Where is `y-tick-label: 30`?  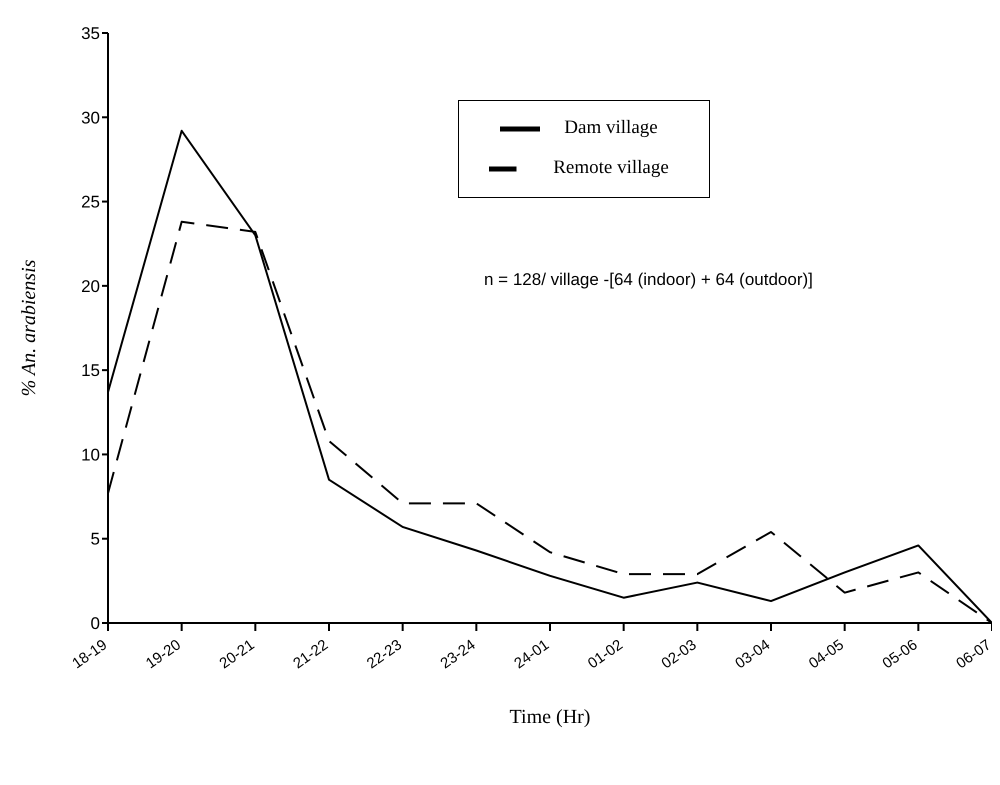
y-tick-label: 30 is located at coordinates (90, 118).